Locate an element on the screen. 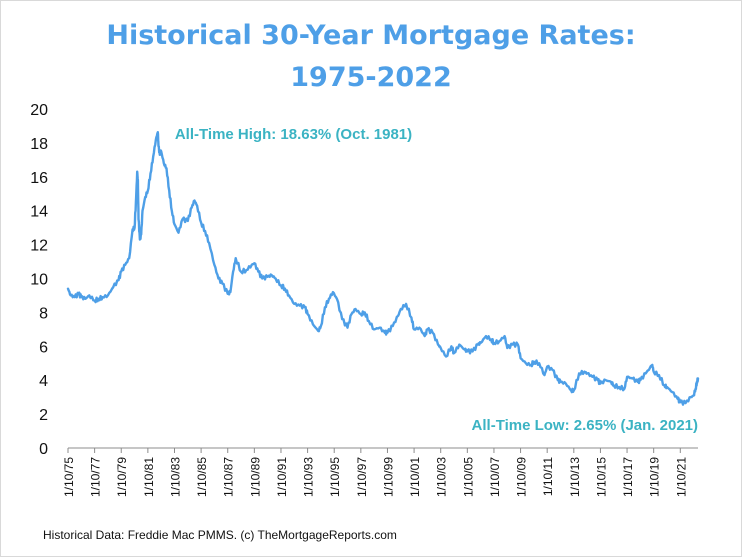 This screenshot has height=557, width=742. x-tick-label: 1/10/11 is located at coordinates (548, 476).